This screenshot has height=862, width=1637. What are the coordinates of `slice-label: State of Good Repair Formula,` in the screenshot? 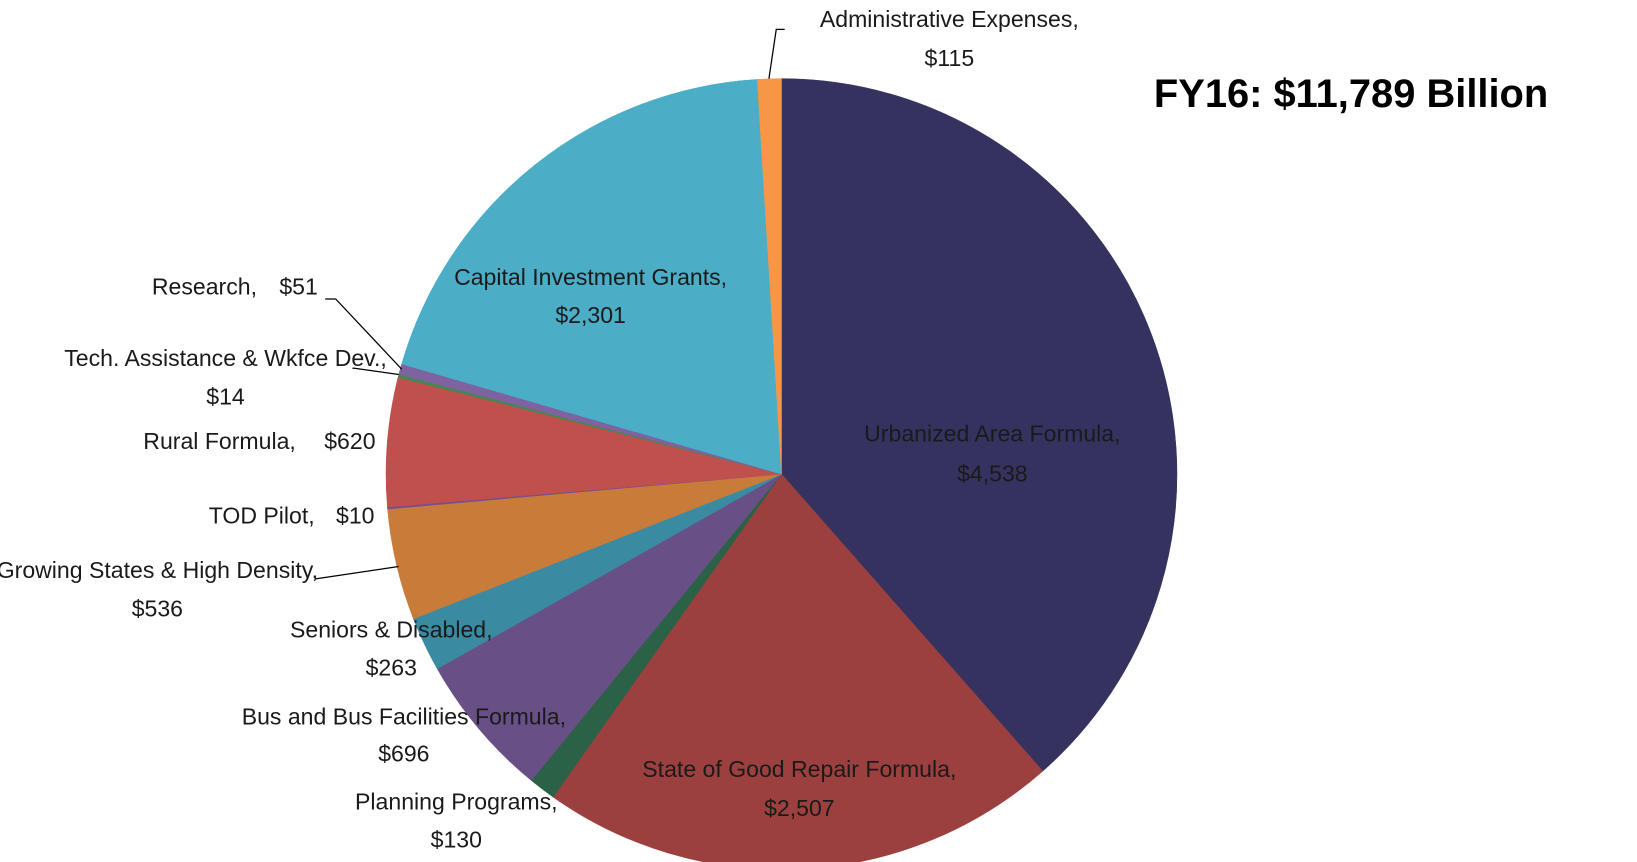 It's located at (799, 769).